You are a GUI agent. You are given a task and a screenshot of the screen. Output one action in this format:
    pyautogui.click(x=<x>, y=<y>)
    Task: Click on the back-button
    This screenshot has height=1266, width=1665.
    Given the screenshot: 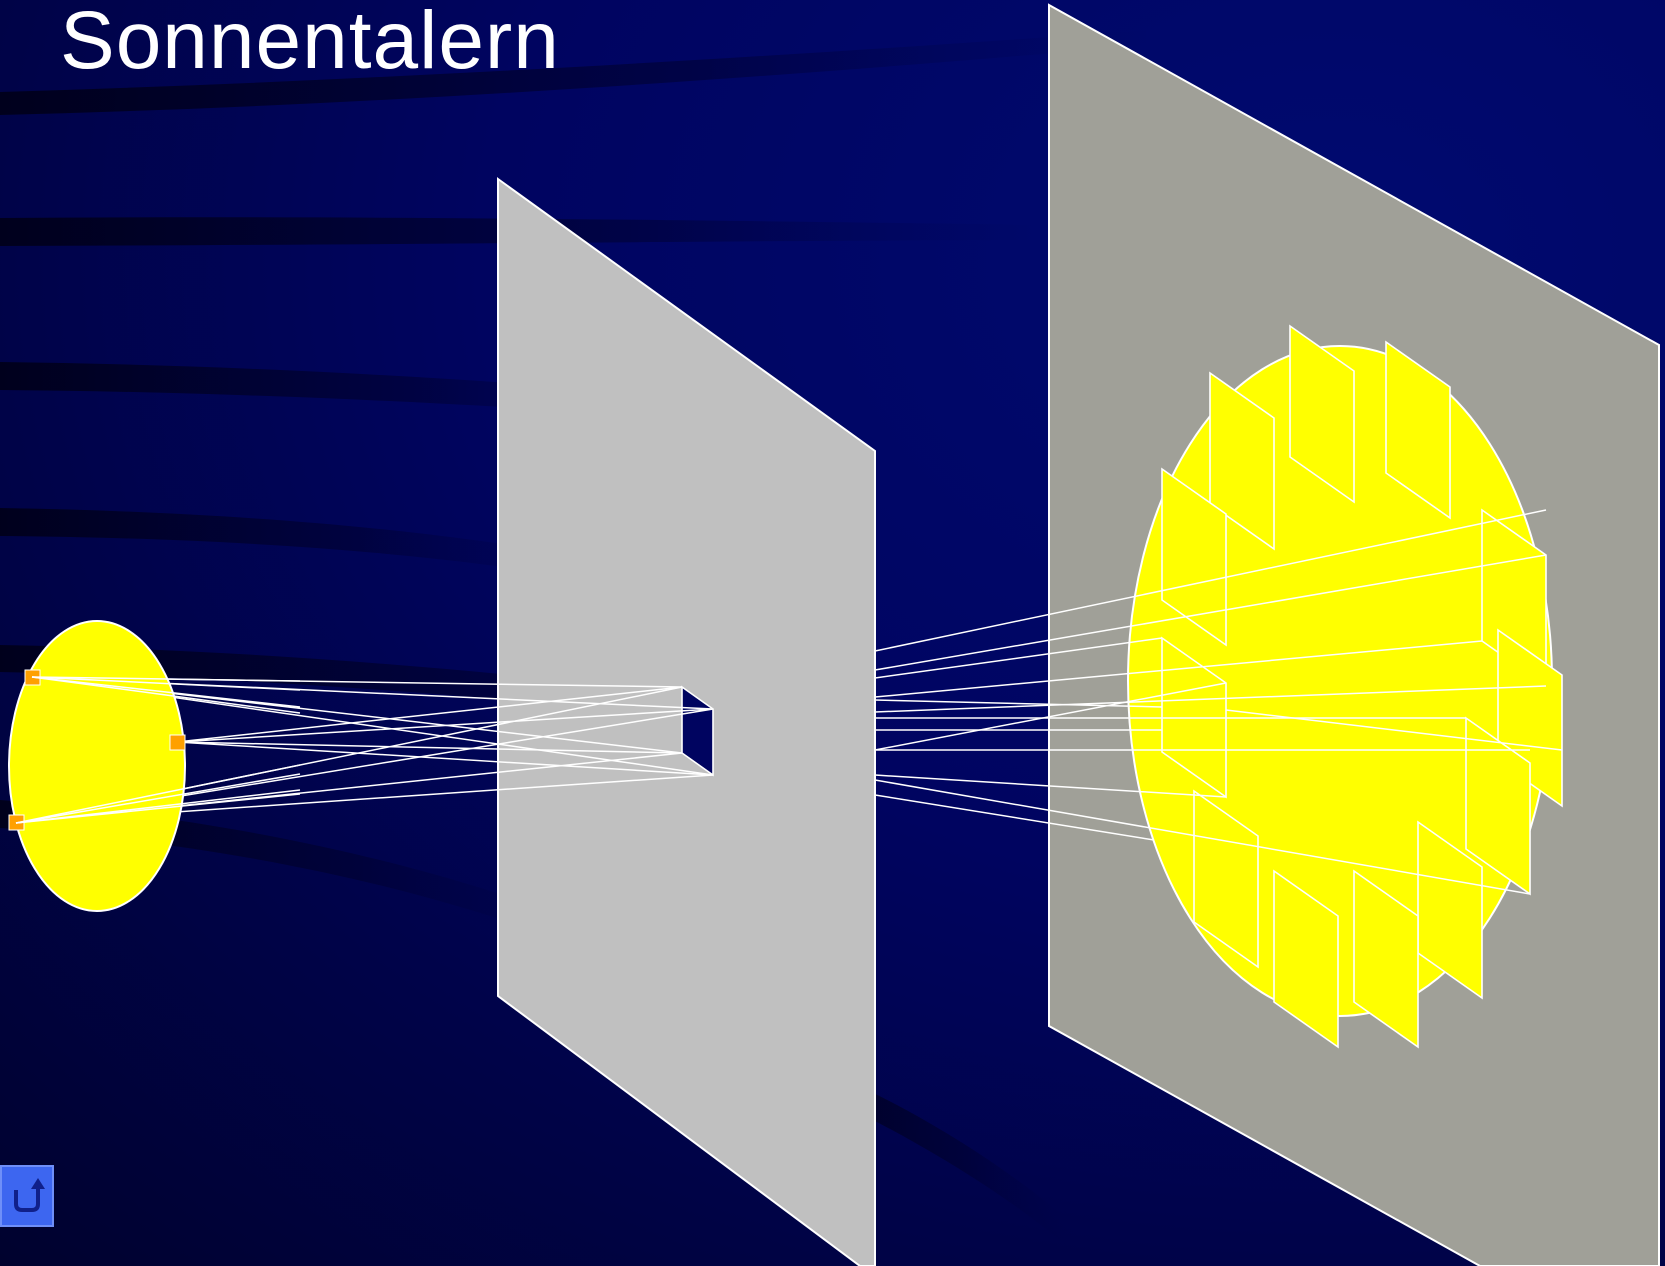 What is the action you would take?
    pyautogui.click(x=27, y=1196)
    